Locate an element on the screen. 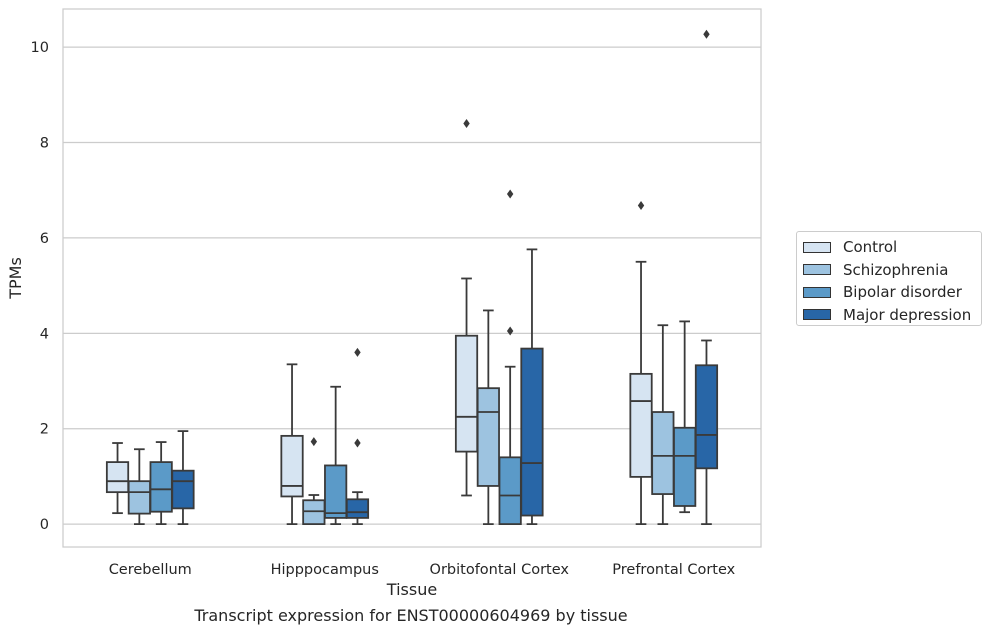 This screenshot has height=634, width=992. legend-item: Major depression is located at coordinates (892, 315).